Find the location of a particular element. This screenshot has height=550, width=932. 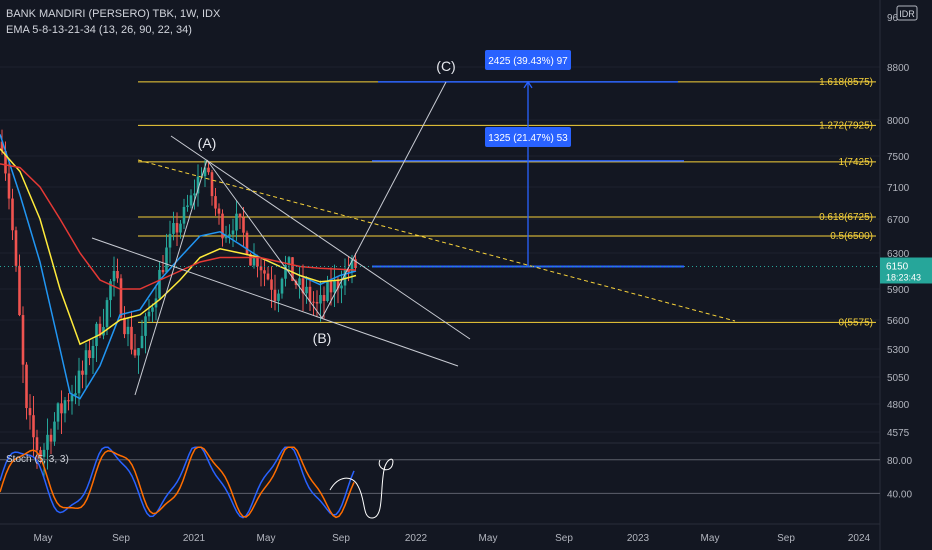

price-tick: 4575 is located at coordinates (898, 433).